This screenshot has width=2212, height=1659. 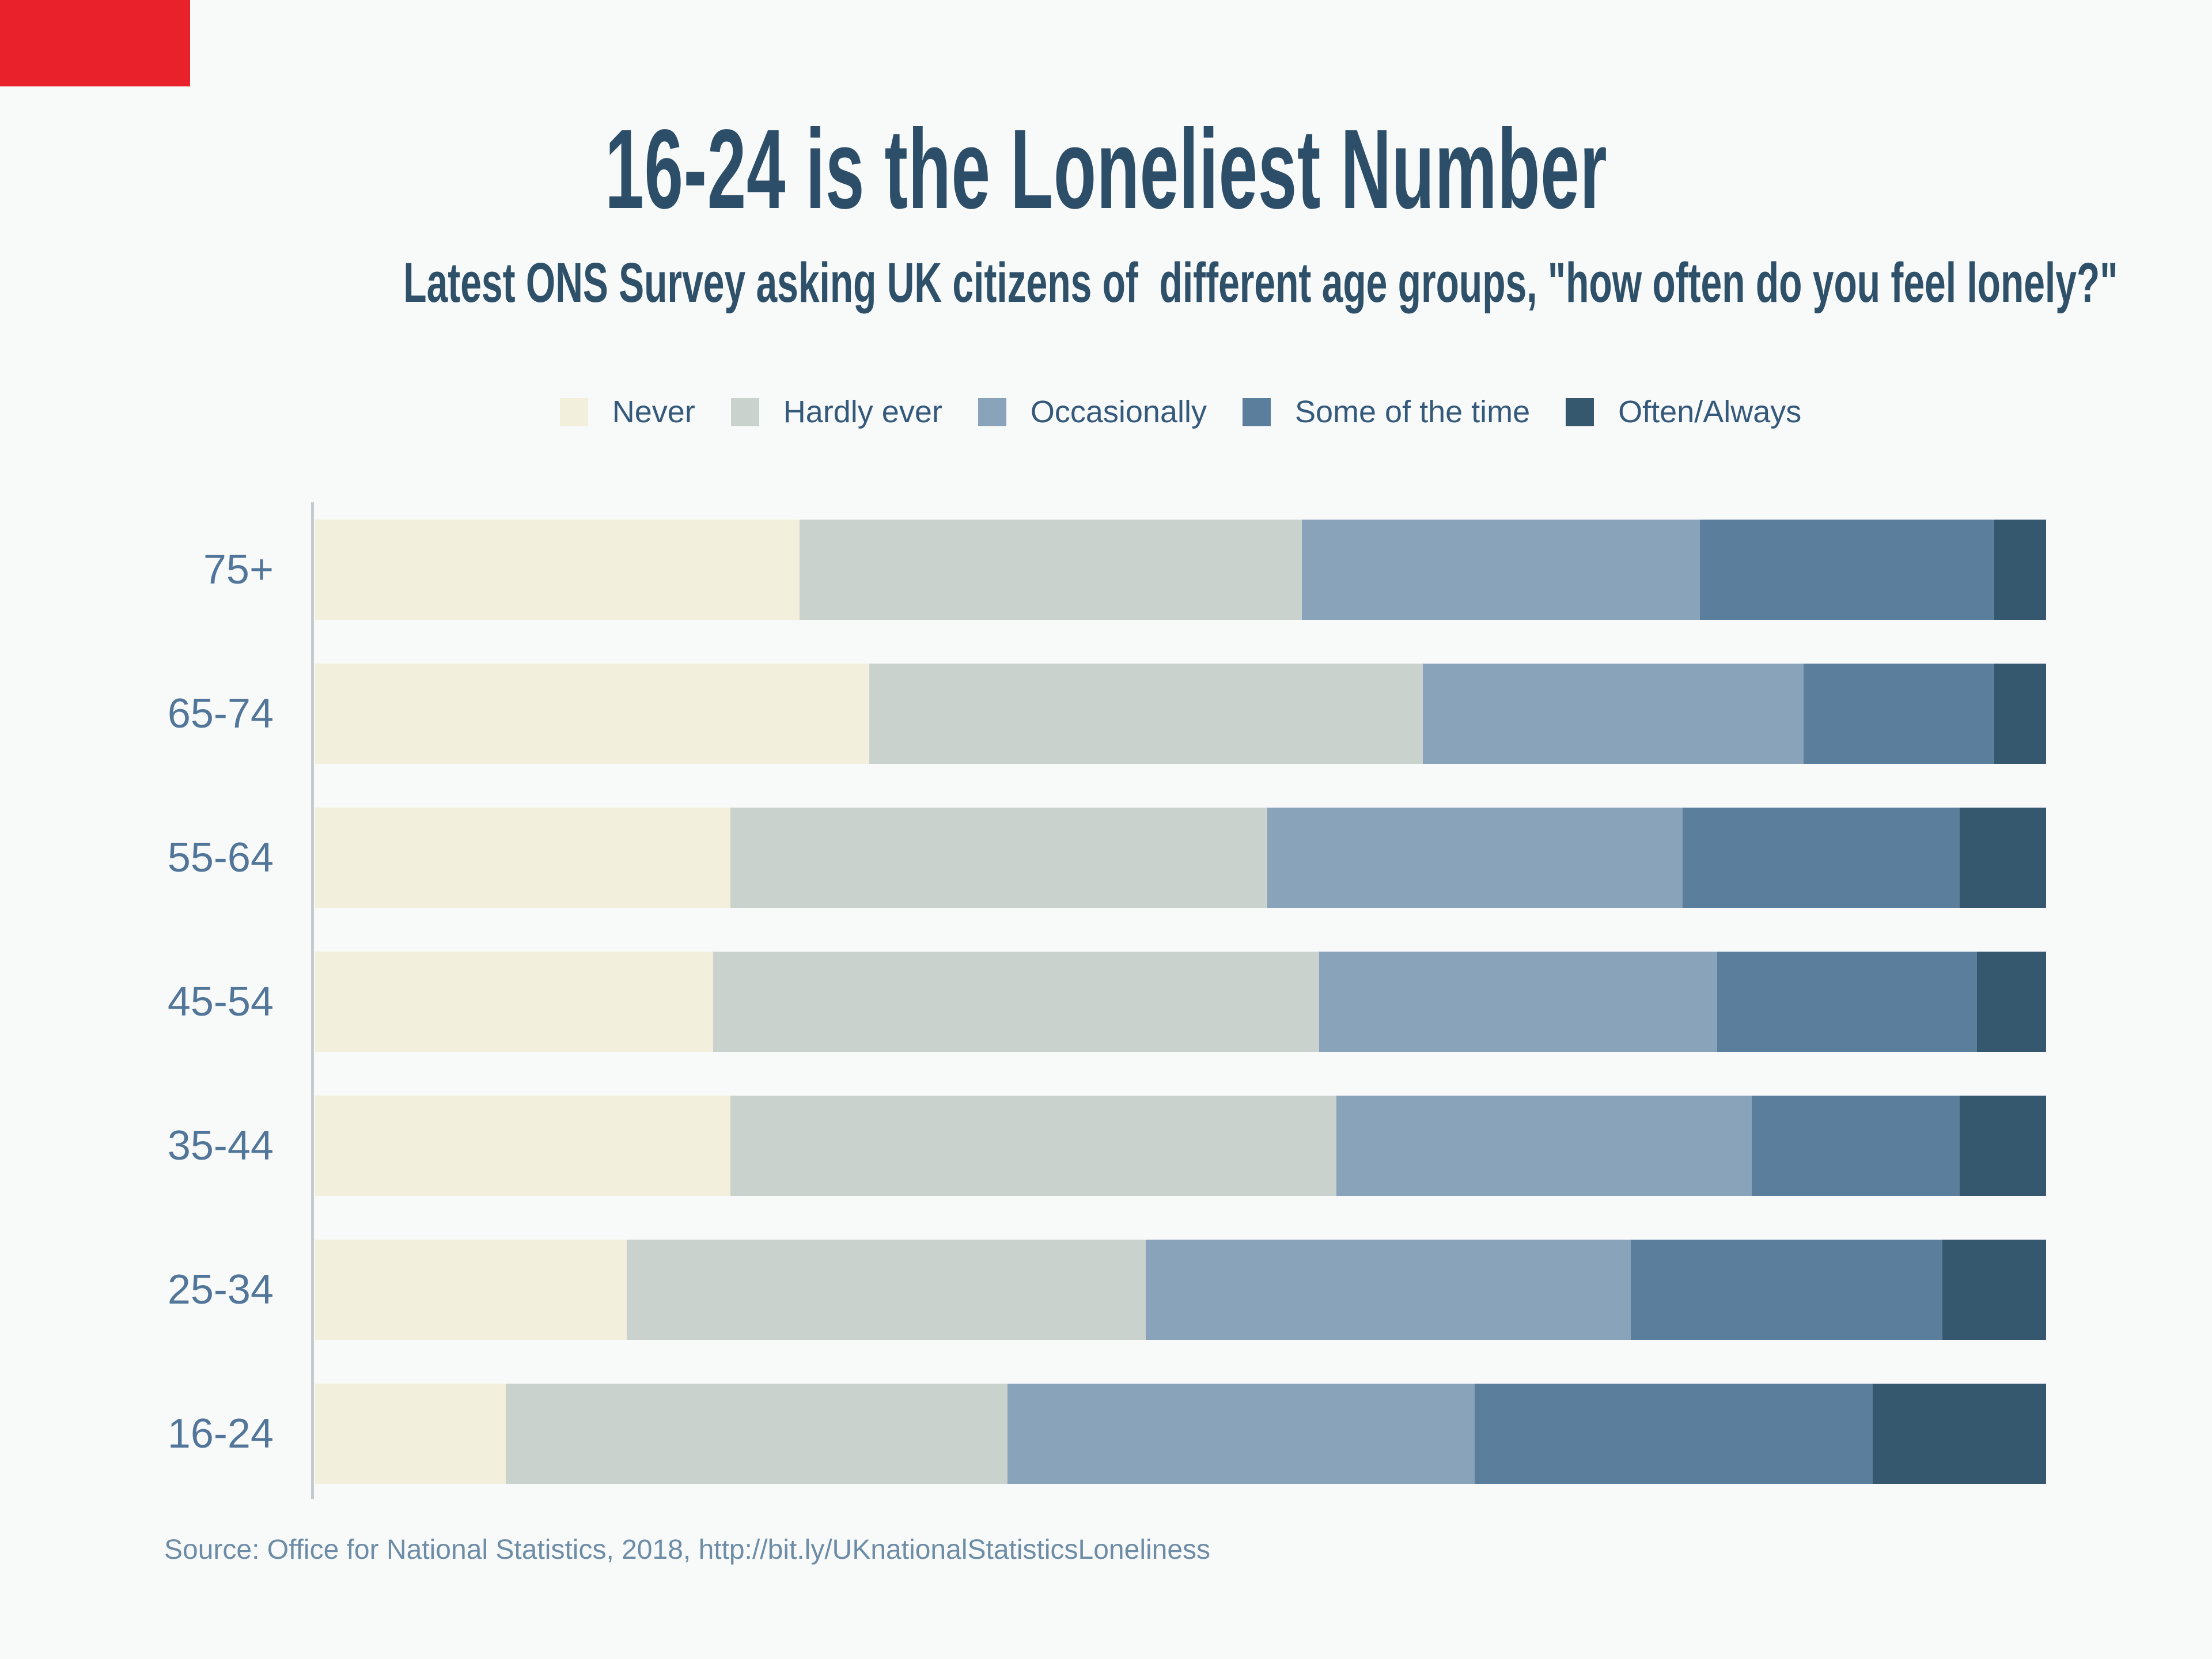 I want to click on bar-row: 45-54, so click(x=1106, y=1002).